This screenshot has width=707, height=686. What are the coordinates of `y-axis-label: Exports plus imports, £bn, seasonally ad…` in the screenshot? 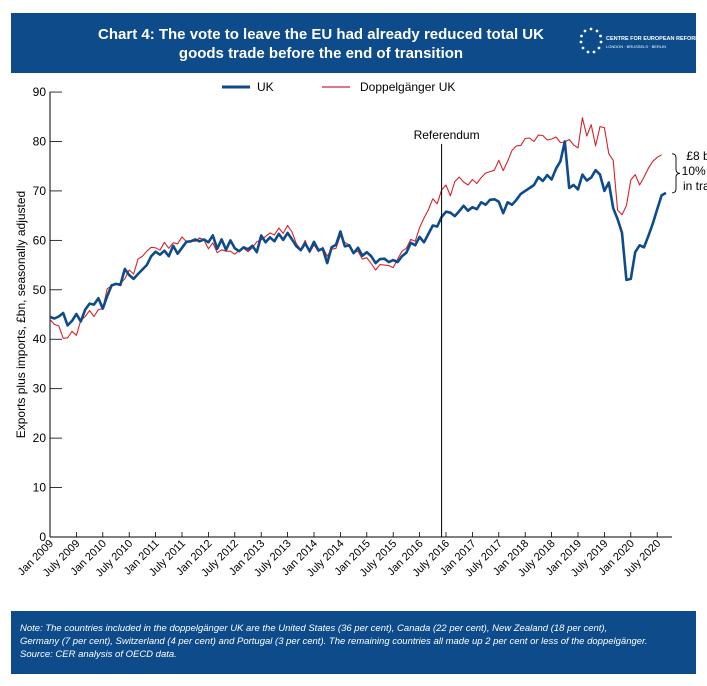 It's located at (21, 314).